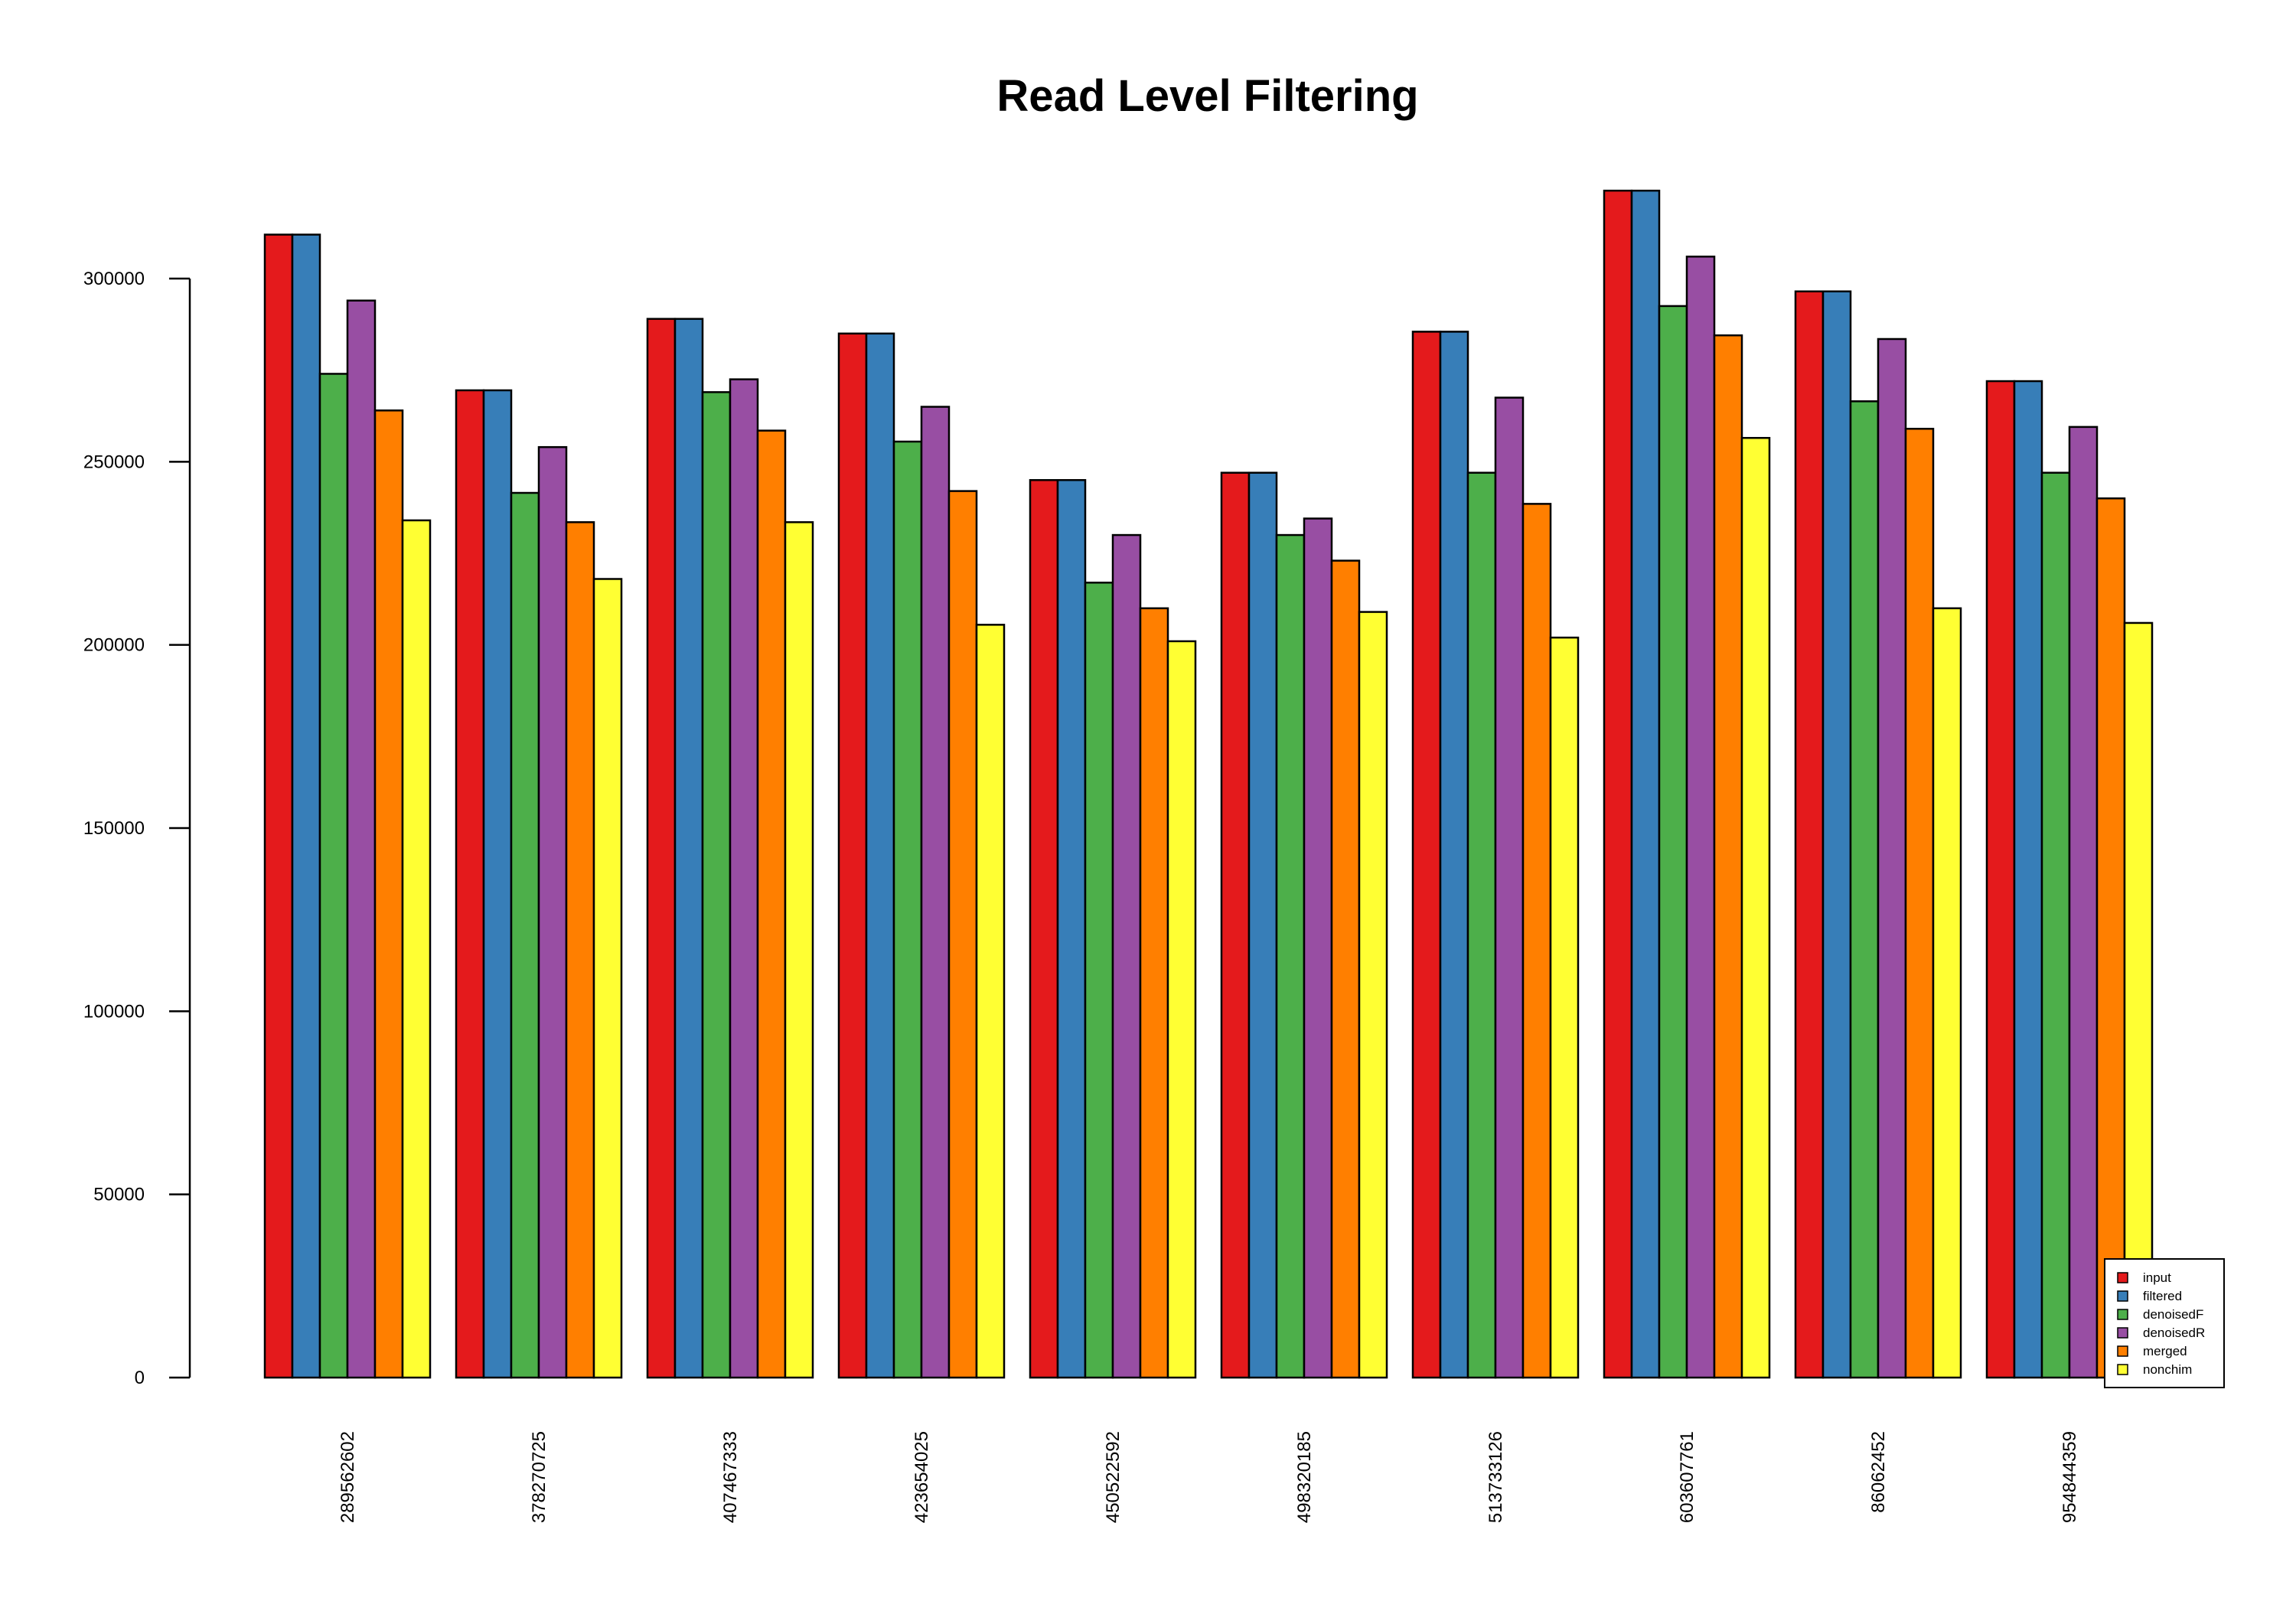  Describe the element at coordinates (114, 279) in the screenshot. I see `y-tick-label: 300000` at that location.